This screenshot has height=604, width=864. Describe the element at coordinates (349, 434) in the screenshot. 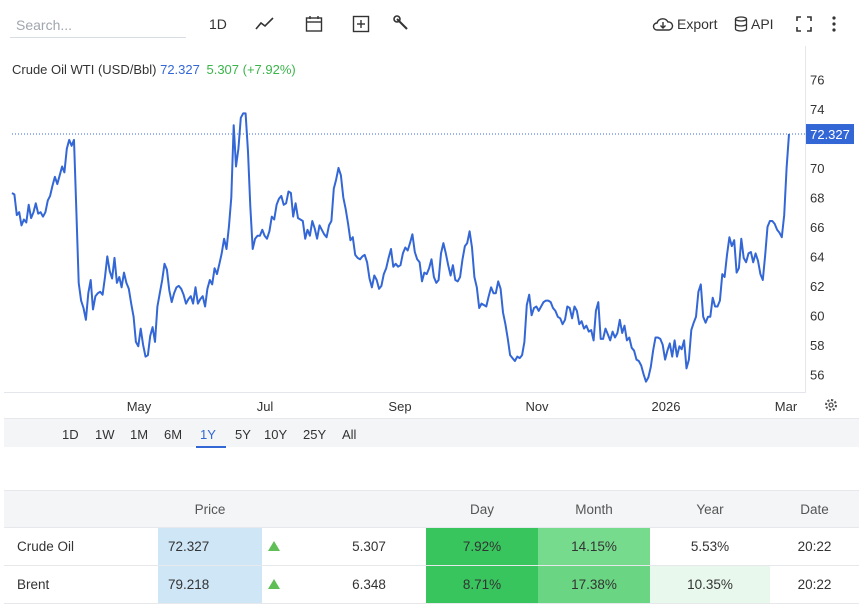

I see `range-all: All` at that location.